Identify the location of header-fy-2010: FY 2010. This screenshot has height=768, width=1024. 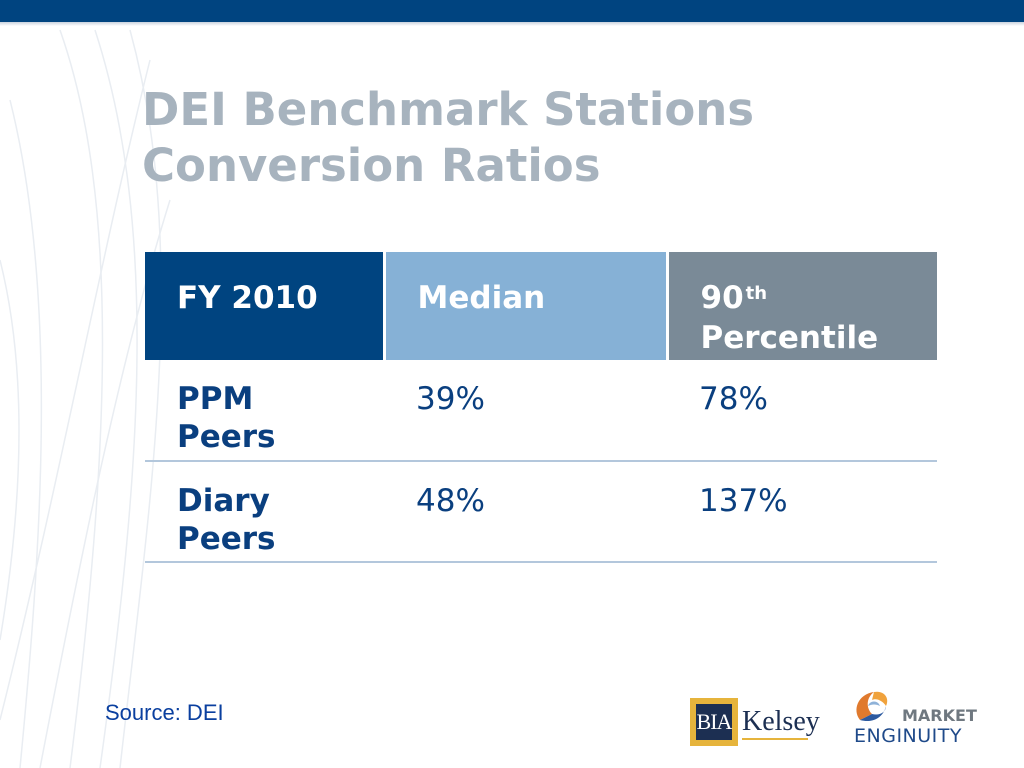
(265, 306).